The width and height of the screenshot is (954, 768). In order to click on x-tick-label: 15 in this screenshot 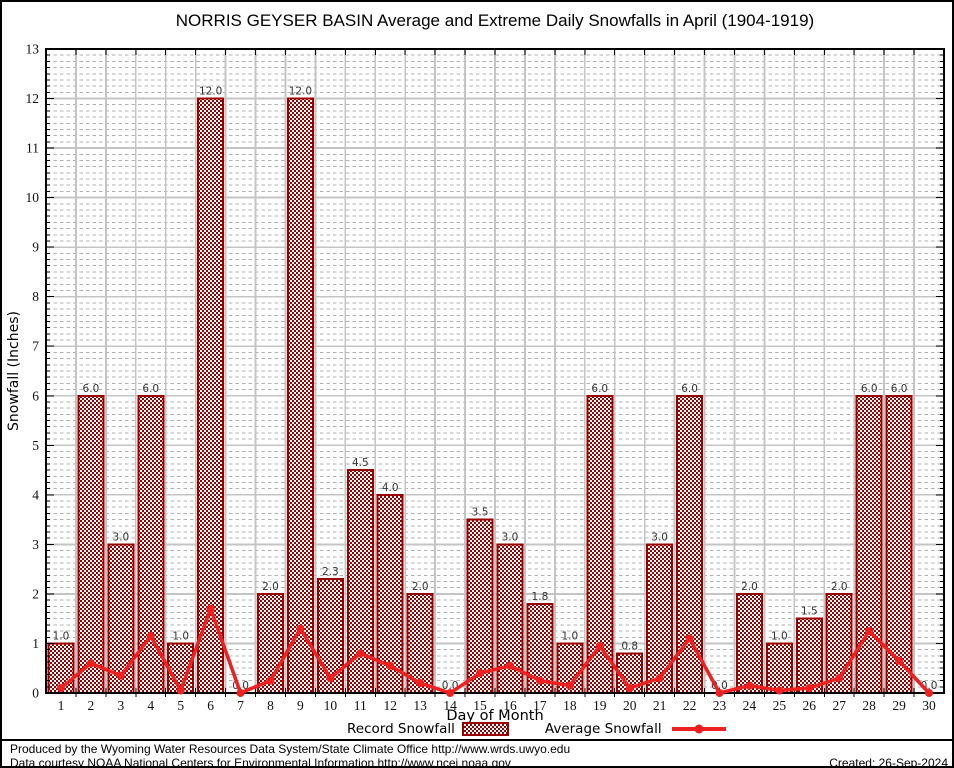, I will do `click(480, 705)`.